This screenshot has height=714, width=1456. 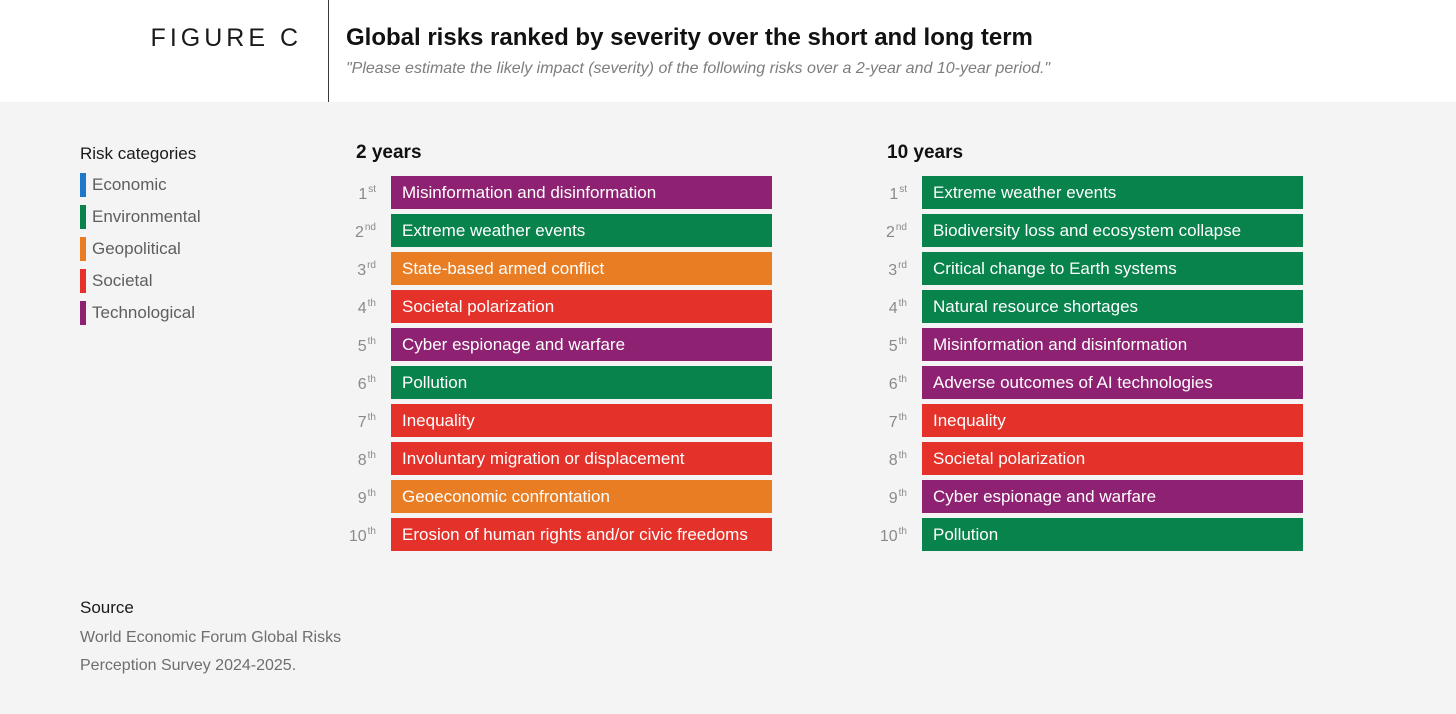 What do you see at coordinates (226, 38) in the screenshot?
I see `figure-label: FIGURE C` at bounding box center [226, 38].